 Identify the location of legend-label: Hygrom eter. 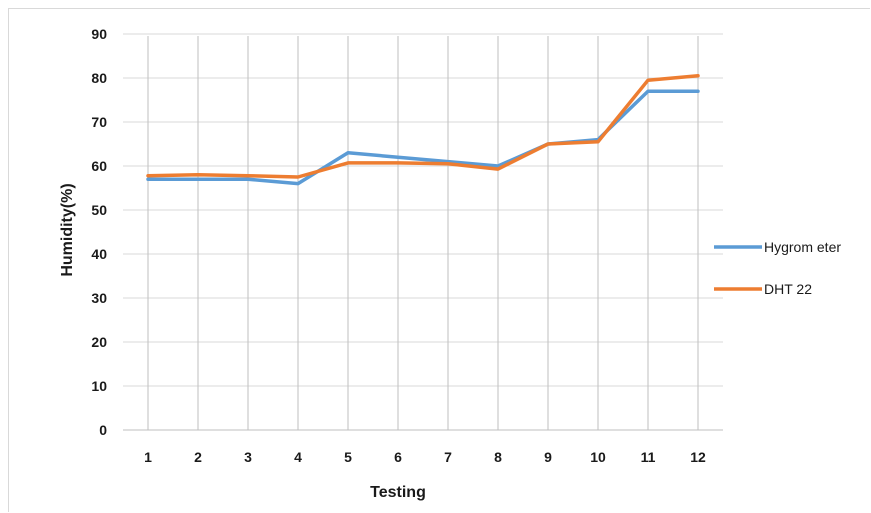
(802, 247).